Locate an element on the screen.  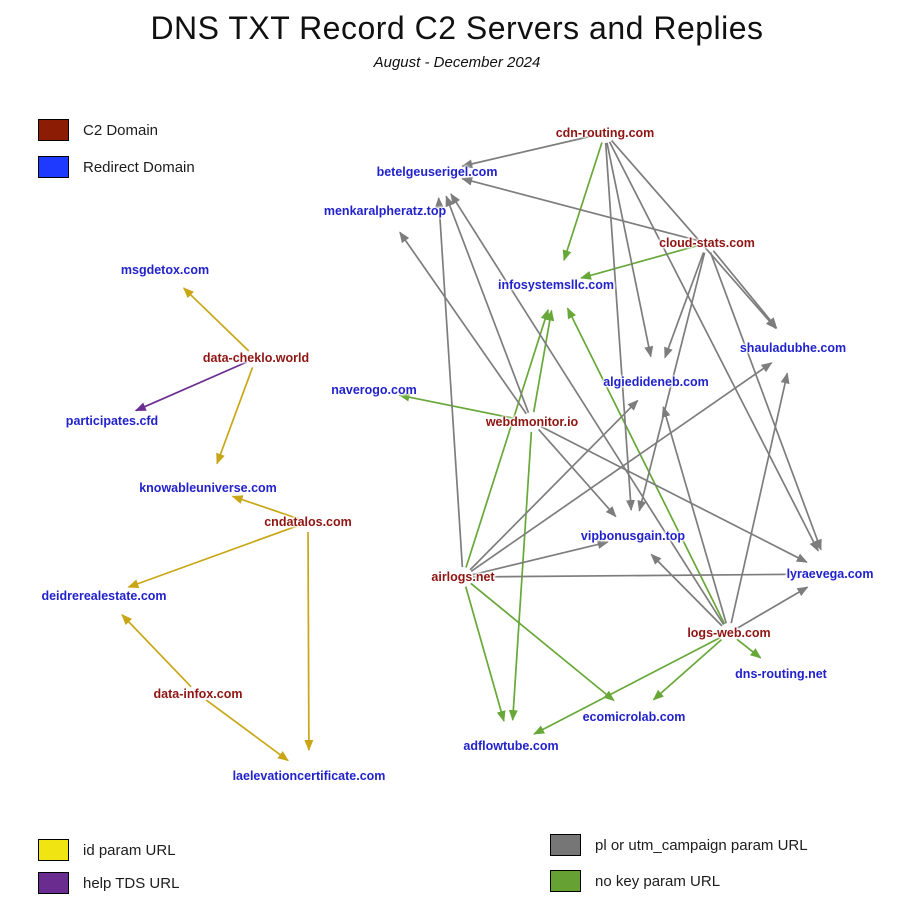
legend-node-types: C2 Domain Redirect Domain is located at coordinates (116, 155).